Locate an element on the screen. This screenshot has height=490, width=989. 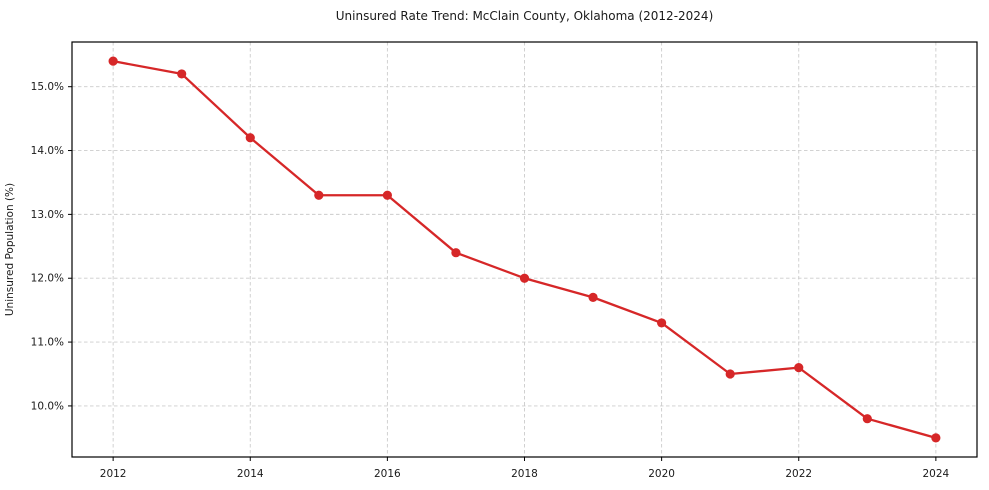
x-tick-label: 2020 is located at coordinates (661, 474).